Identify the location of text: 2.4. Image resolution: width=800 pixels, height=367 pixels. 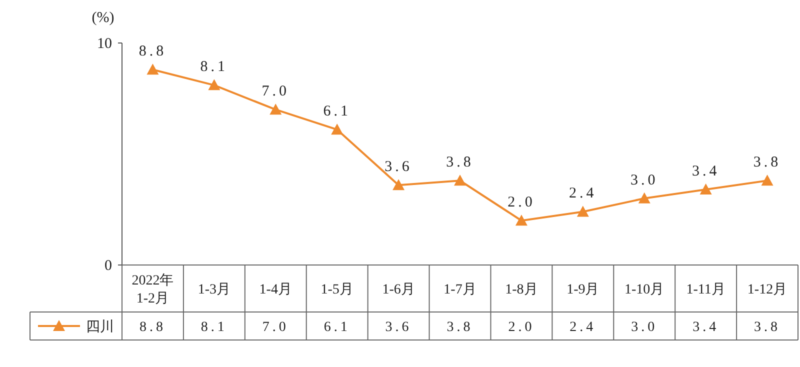
(583, 194).